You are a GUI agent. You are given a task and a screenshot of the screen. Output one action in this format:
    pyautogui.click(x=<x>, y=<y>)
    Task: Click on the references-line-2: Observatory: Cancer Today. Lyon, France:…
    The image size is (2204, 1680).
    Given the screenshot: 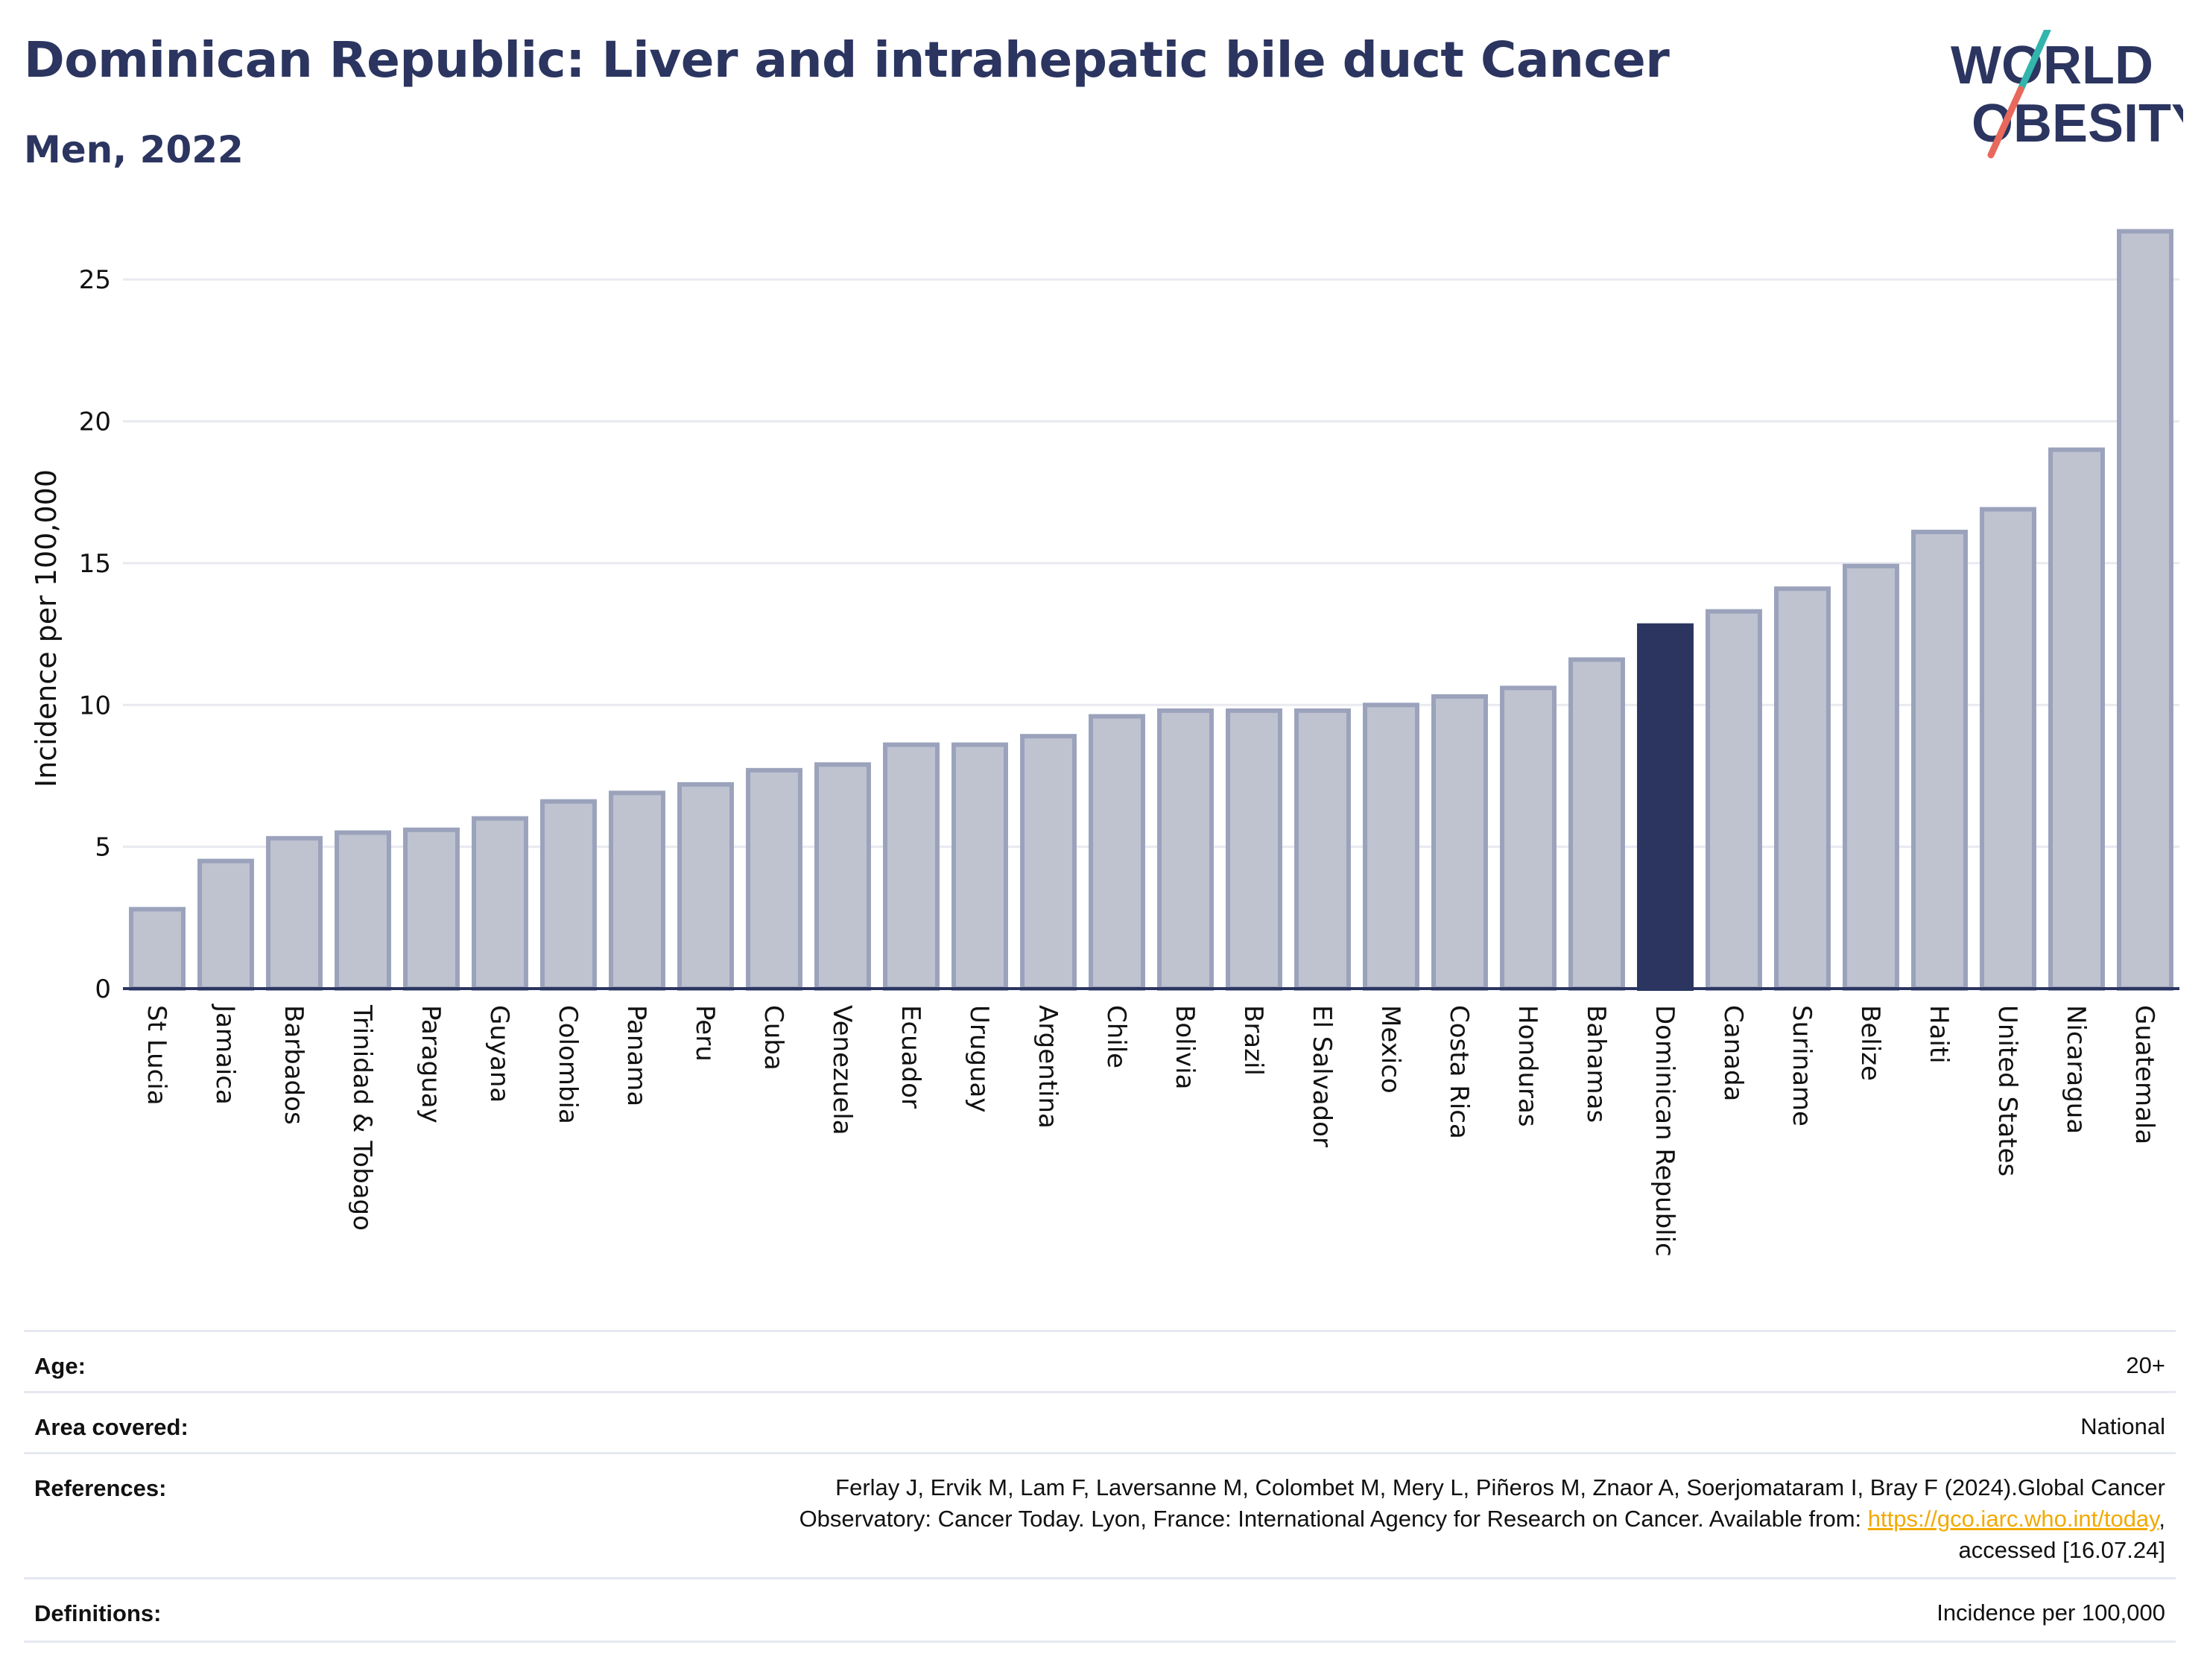 What is the action you would take?
    pyautogui.click(x=1482, y=1519)
    